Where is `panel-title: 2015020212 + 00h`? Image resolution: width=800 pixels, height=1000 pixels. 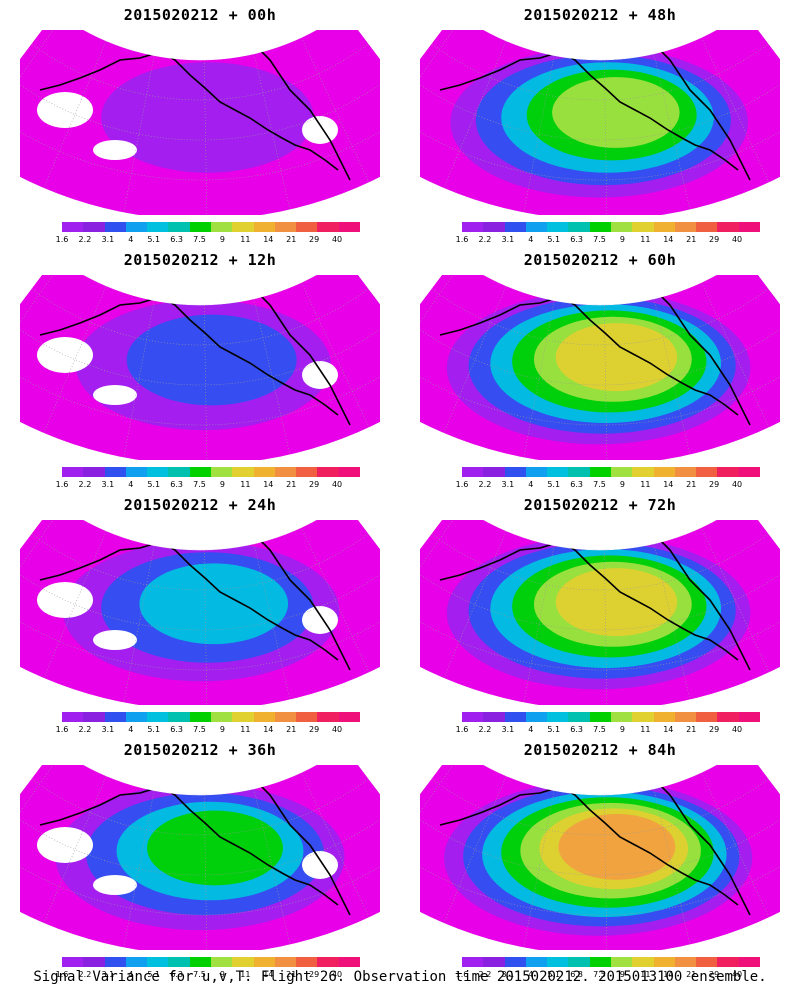
panel-title: 2015020212 + 00h is located at coordinates (200, 15).